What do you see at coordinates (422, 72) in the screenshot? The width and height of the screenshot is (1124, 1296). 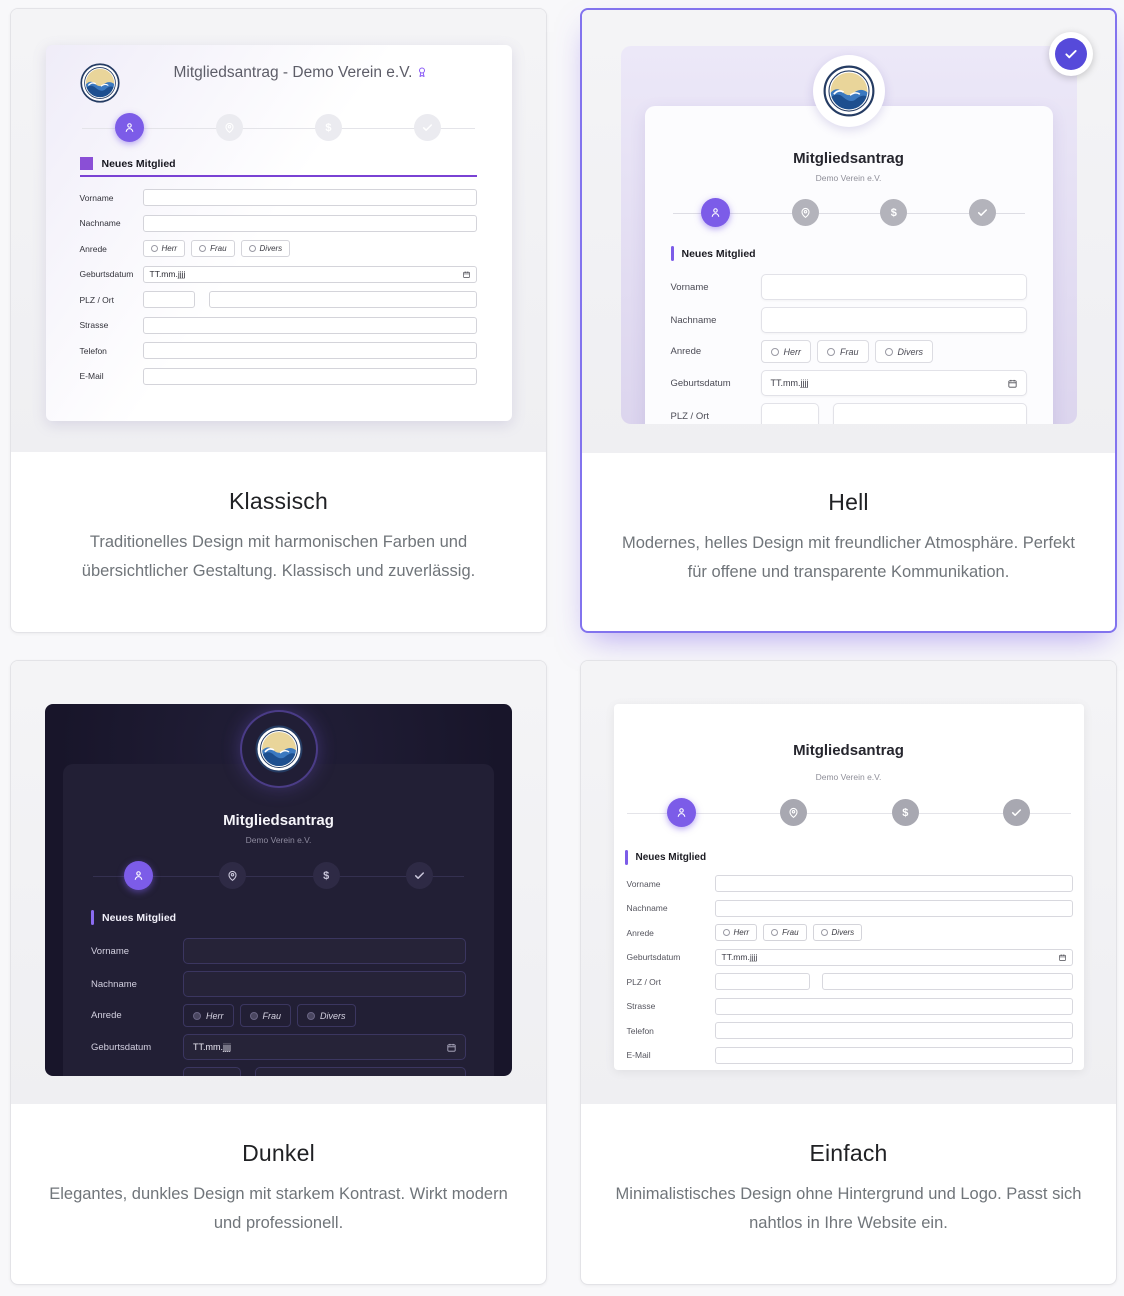 I see `award-icon` at bounding box center [422, 72].